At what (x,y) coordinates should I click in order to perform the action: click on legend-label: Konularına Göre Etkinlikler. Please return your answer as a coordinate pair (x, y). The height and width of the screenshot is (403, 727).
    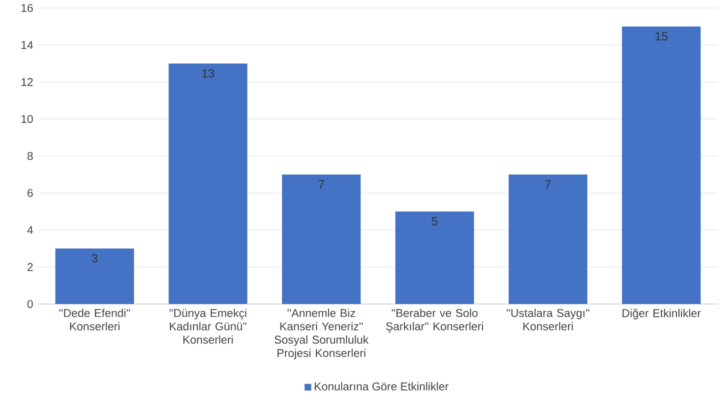
    Looking at the image, I should click on (381, 386).